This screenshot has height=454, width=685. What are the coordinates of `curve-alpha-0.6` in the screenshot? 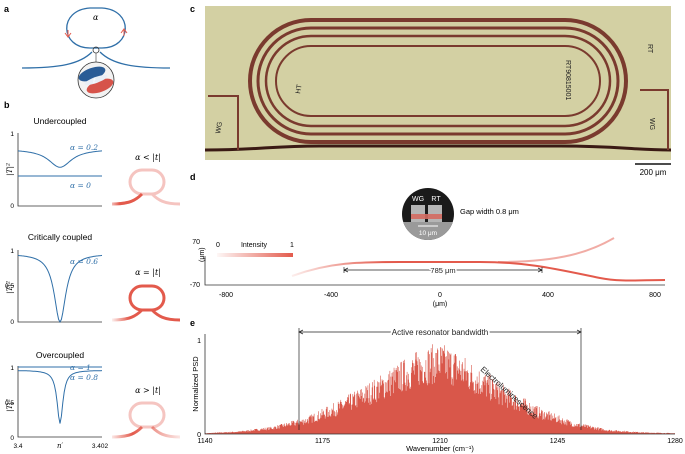 It's located at (60, 289).